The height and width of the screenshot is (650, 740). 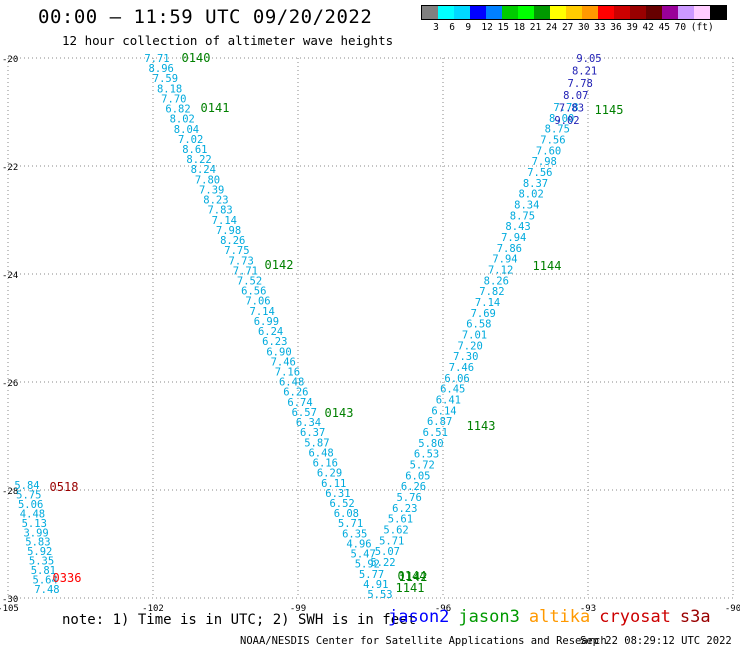 What do you see at coordinates (304, 413) in the screenshot?
I see `swh-value: 6.57` at bounding box center [304, 413].